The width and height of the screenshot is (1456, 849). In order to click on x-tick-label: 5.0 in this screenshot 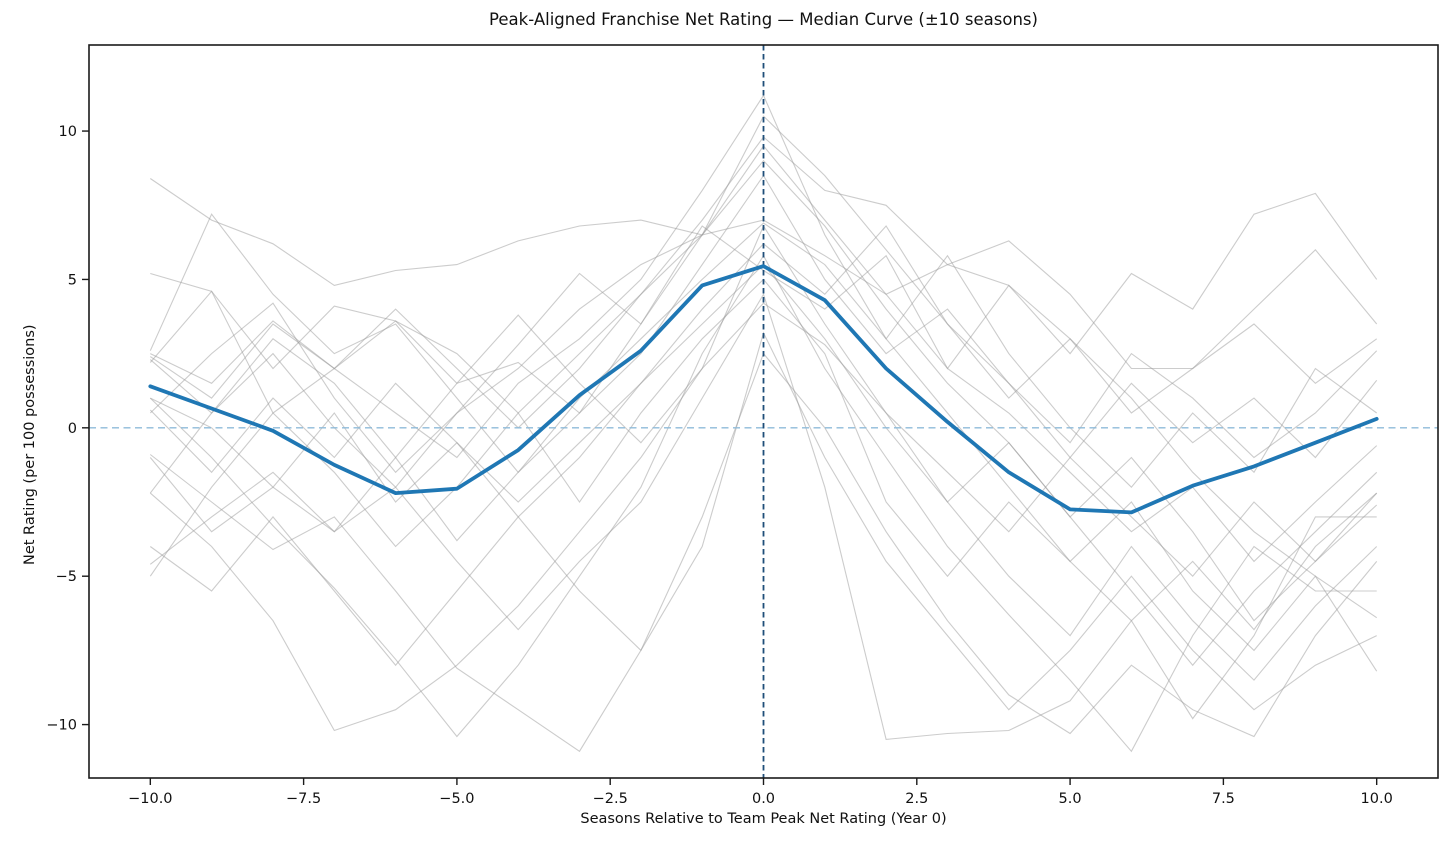, I will do `click(1070, 799)`.